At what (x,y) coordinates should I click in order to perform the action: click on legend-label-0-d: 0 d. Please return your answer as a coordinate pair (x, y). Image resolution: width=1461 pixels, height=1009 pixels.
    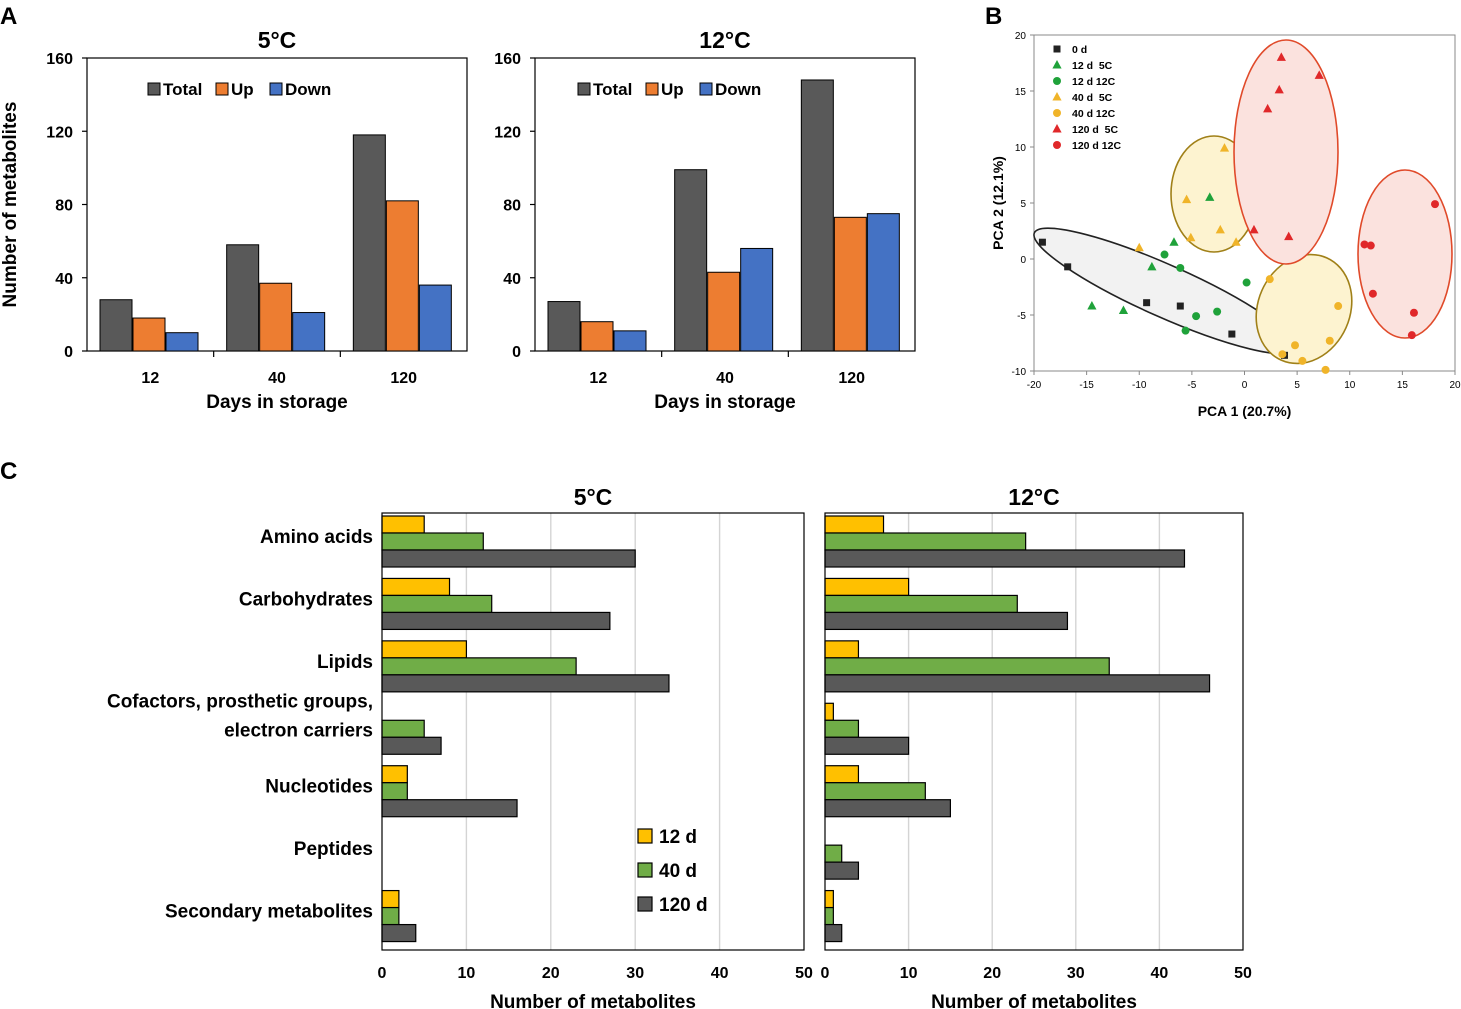
    Looking at the image, I should click on (1079, 50).